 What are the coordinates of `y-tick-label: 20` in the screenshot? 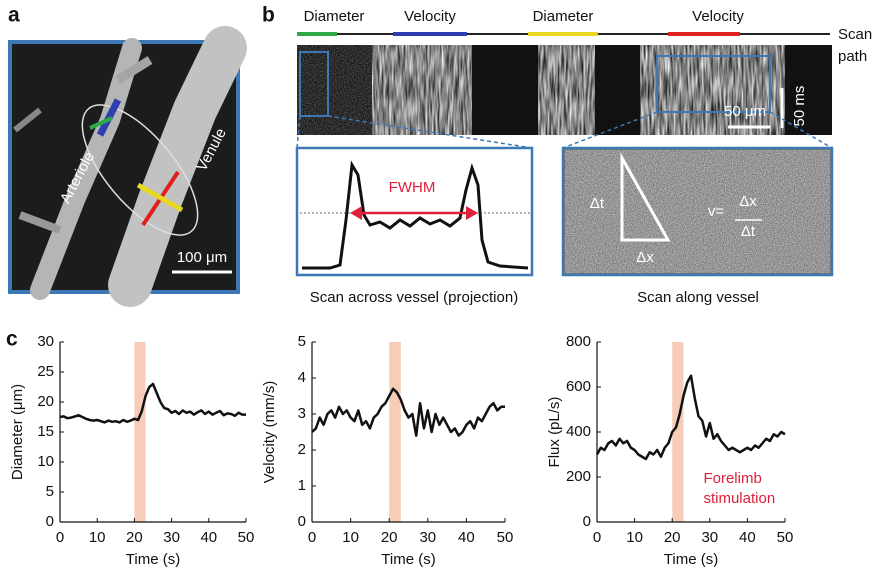 It's located at (45, 401).